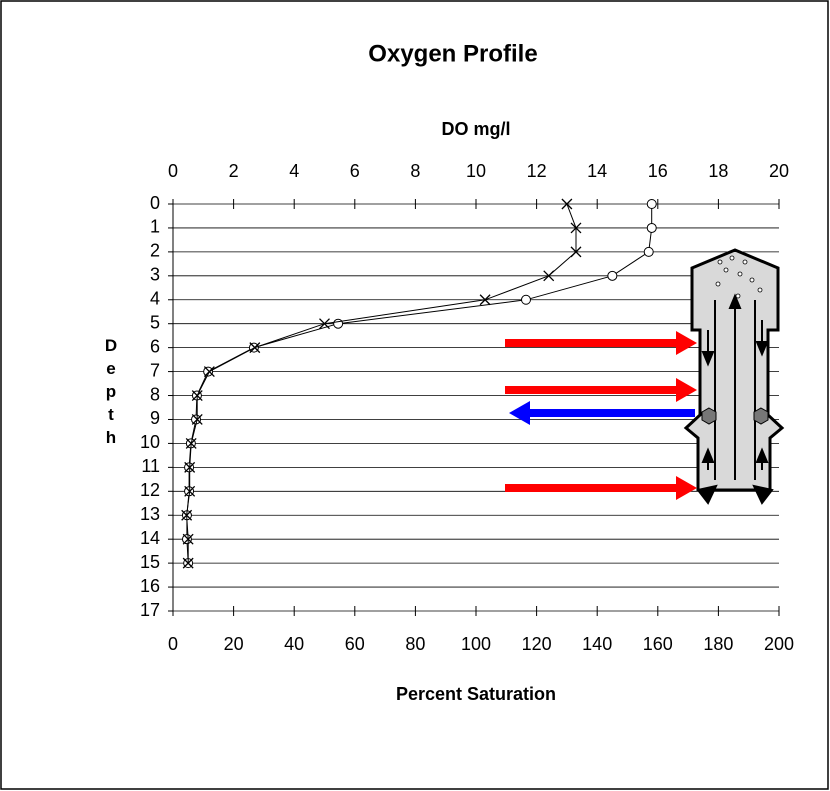  I want to click on x2-axis-label: DO mg/l, so click(475, 129).